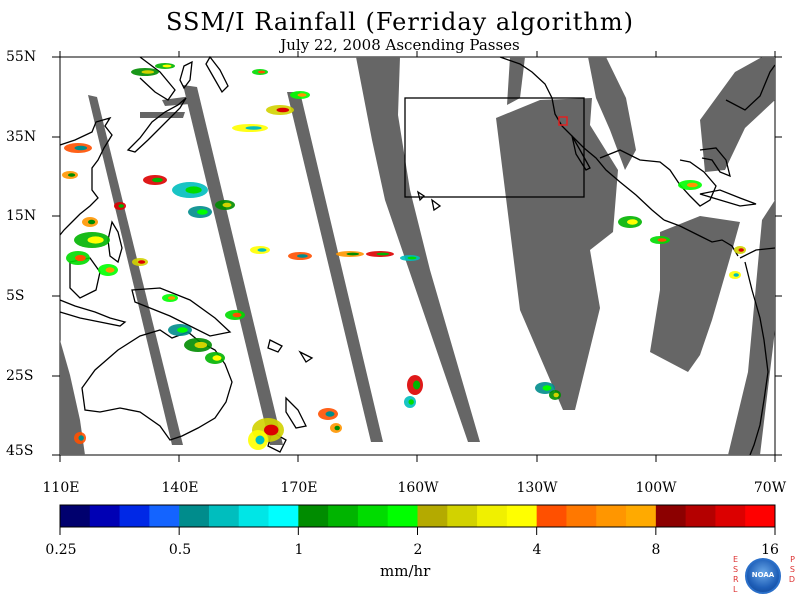 The height and width of the screenshot is (600, 800). What do you see at coordinates (299, 488) in the screenshot?
I see `lon-label-170e: 170E` at bounding box center [299, 488].